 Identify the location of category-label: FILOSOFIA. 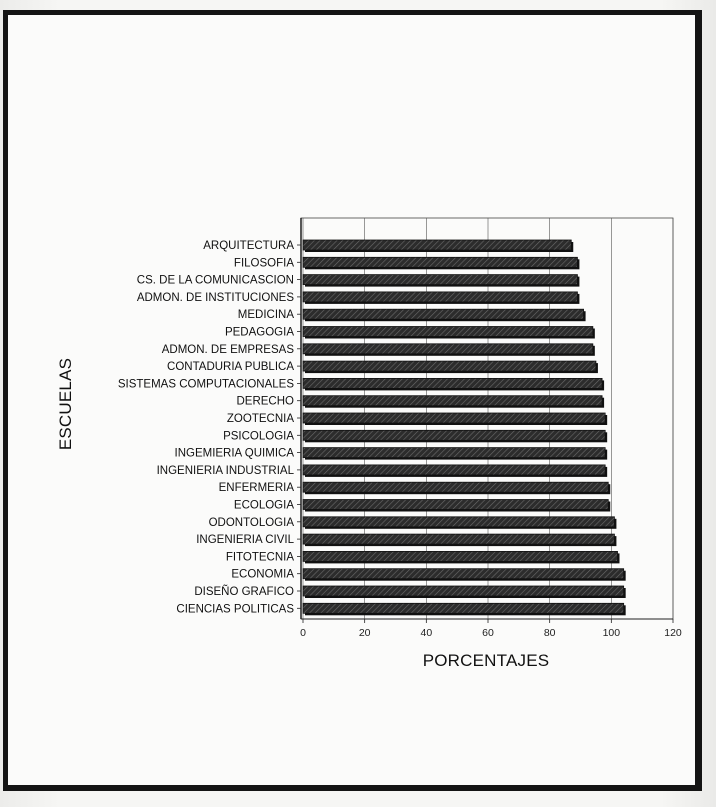
(264, 263).